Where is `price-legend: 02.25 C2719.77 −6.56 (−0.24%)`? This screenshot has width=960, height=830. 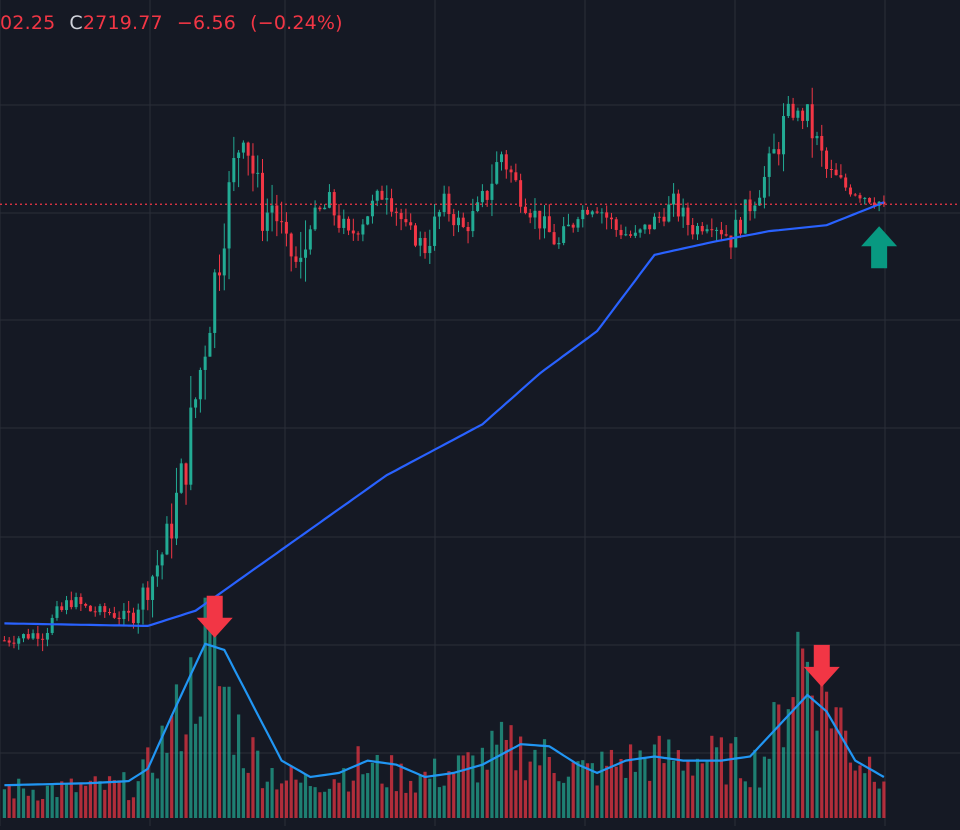
price-legend: 02.25 C2719.77 −6.56 (−0.24%) is located at coordinates (178, 23).